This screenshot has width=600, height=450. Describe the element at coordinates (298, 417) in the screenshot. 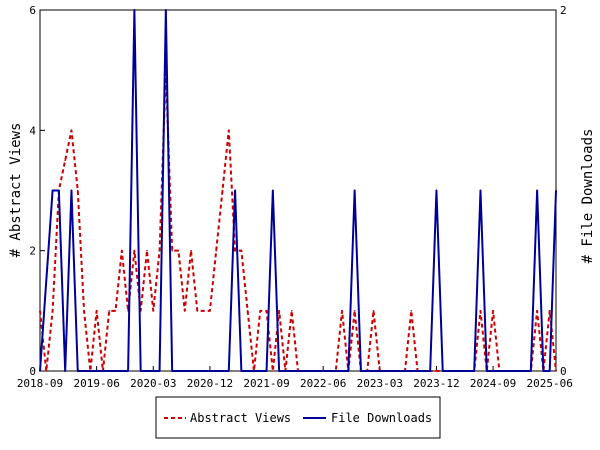

I see `legend: Abstract Views File Downloads` at that location.